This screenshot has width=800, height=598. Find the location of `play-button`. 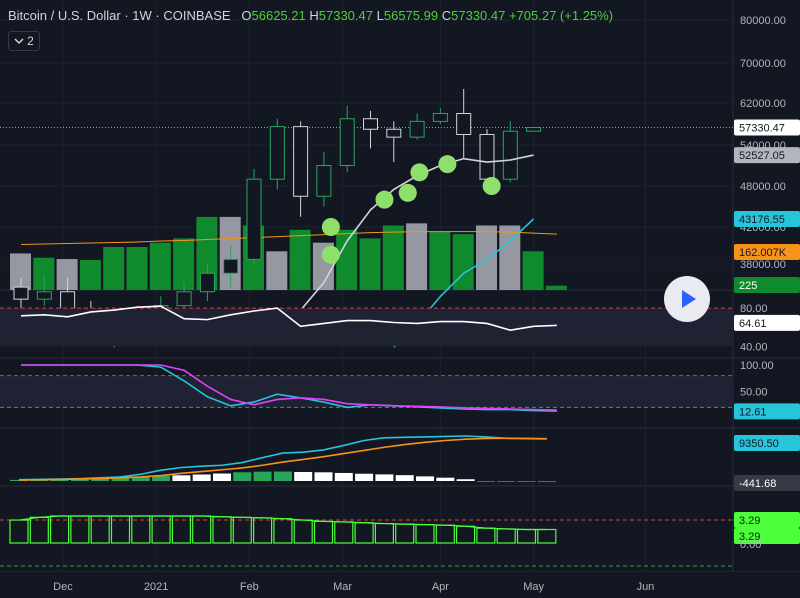

play-button is located at coordinates (687, 299).